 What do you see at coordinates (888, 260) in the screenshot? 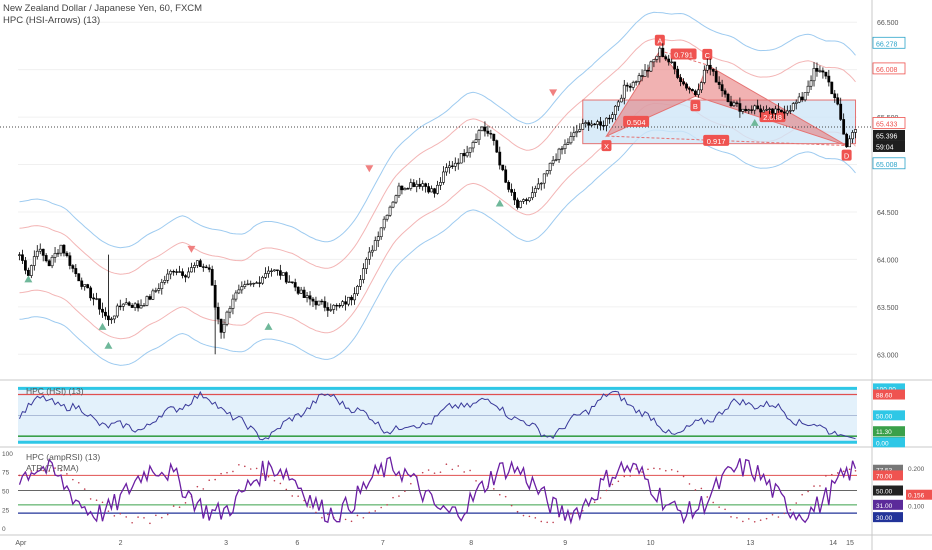
I see `y-tick-label: 64.000` at bounding box center [888, 260].